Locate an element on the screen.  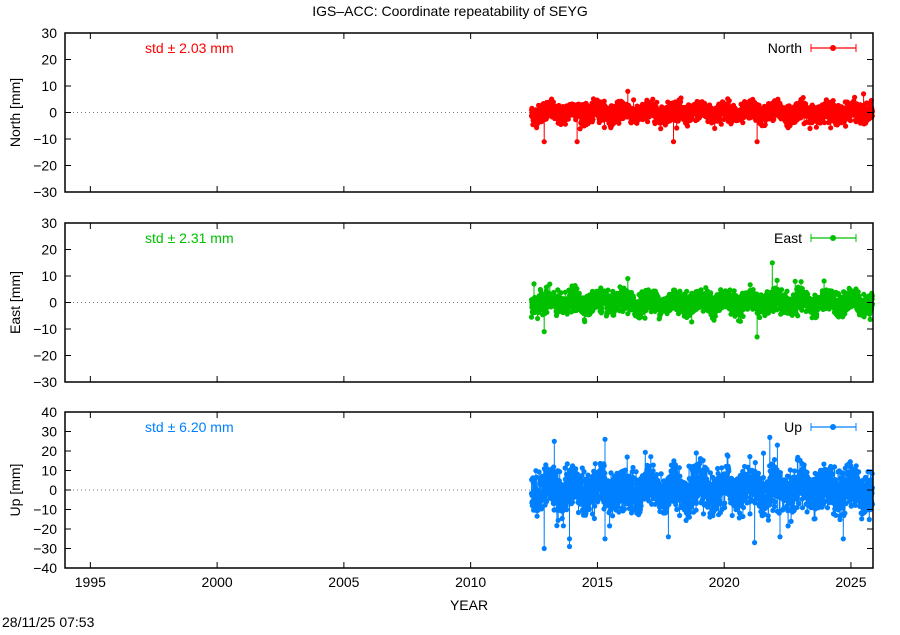
std-label: std ± 2.03 mm is located at coordinates (189, 48).